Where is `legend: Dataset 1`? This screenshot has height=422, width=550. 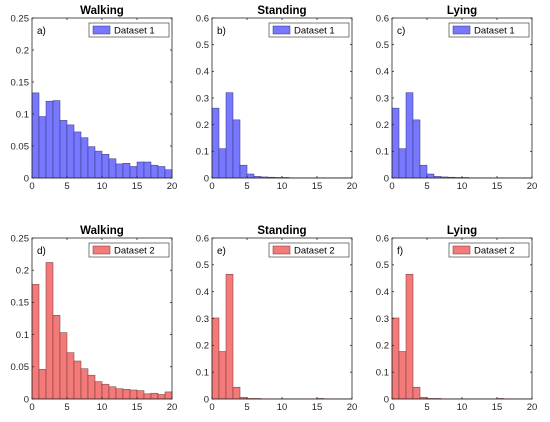
legend: Dataset 1 is located at coordinates (489, 30).